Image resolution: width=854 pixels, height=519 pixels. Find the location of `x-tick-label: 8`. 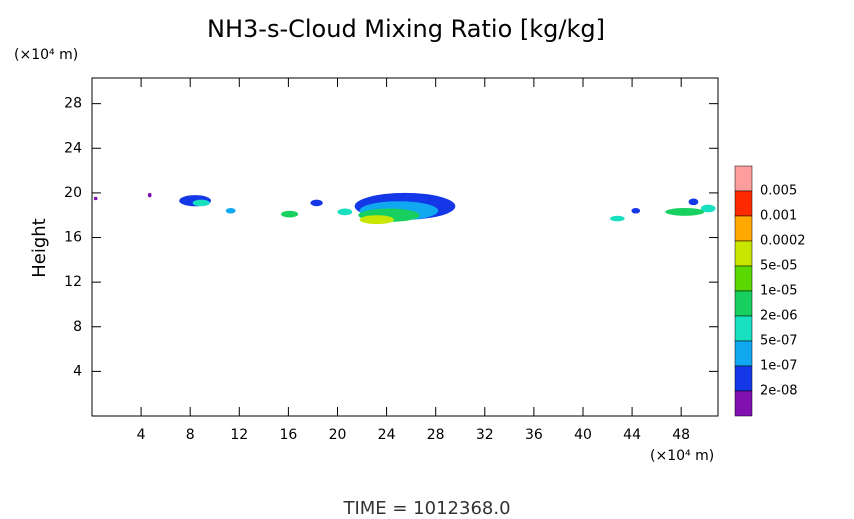

x-tick-label: 8 is located at coordinates (190, 435).